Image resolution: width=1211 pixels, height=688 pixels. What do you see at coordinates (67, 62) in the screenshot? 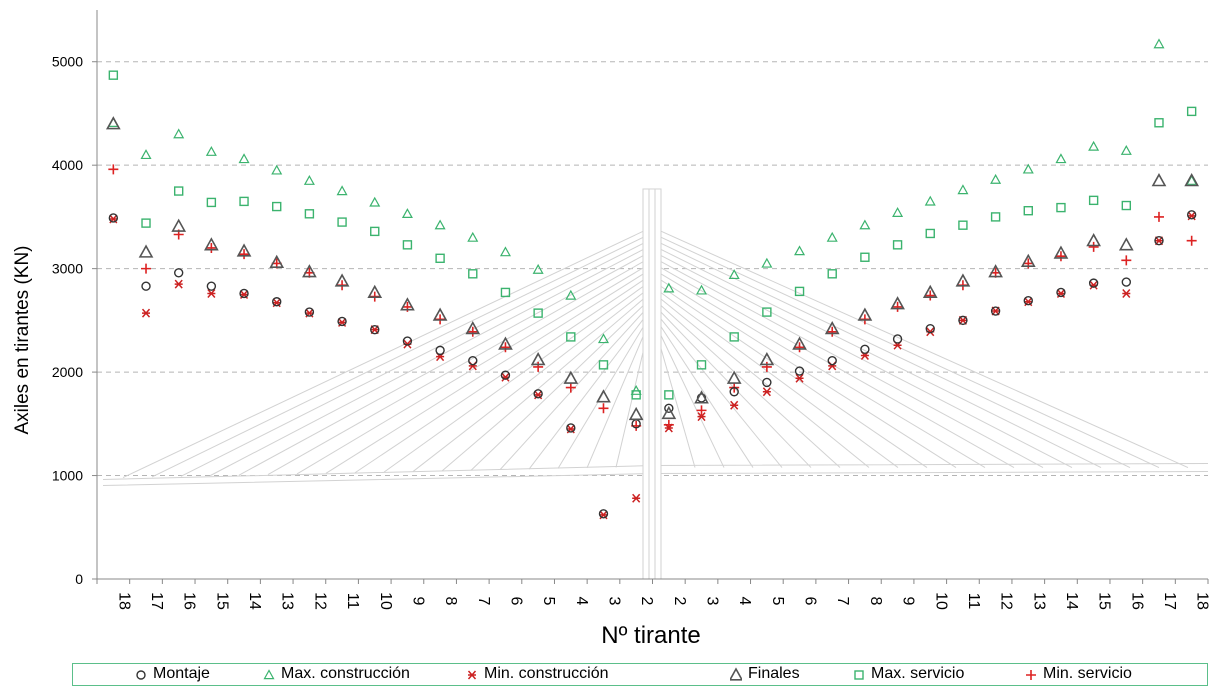
I see `y-tick-label: 5000` at bounding box center [67, 62].